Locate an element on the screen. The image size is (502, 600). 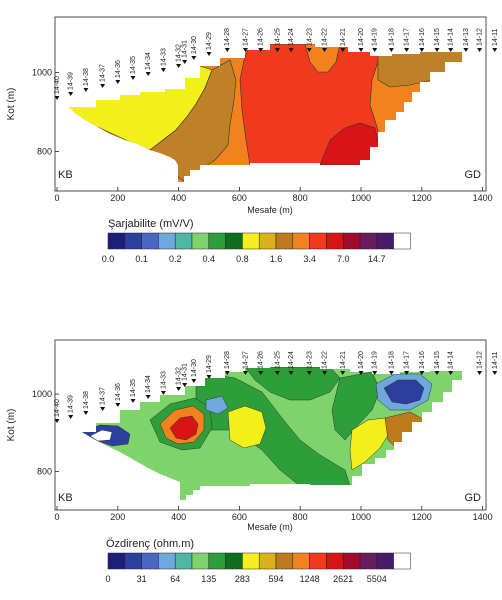
station-marker: 14-11 is located at coordinates (495, 40).